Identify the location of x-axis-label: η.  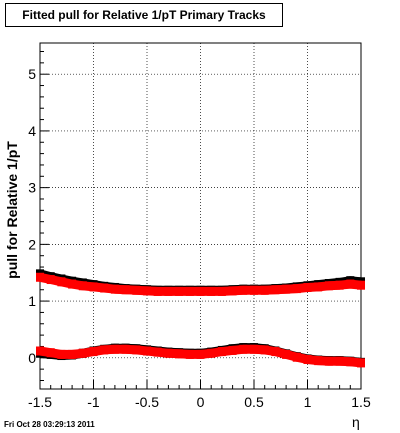
(356, 422).